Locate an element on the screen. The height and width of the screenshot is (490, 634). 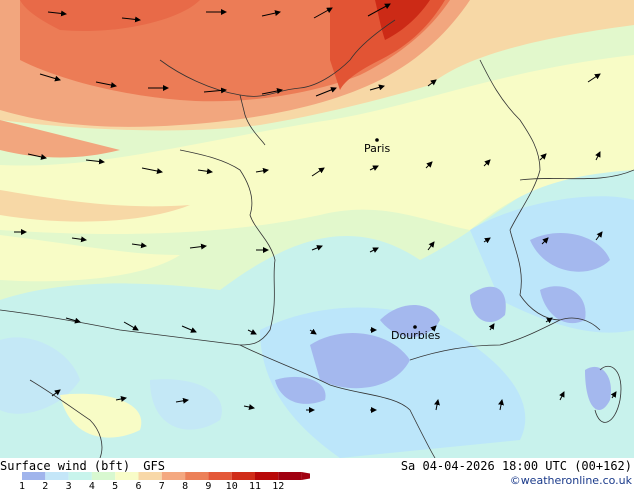
city-label-paris: Paris is located at coordinates (377, 148).